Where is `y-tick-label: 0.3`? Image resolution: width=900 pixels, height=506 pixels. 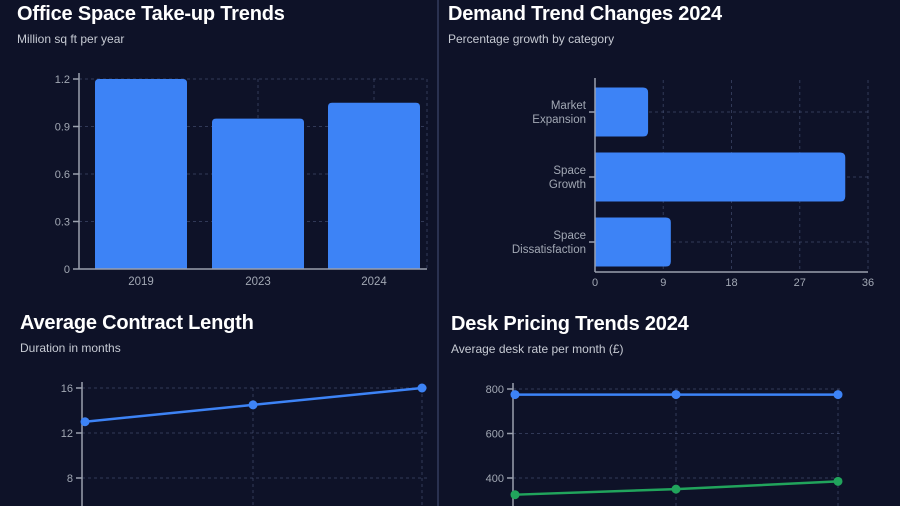
y-tick-label: 0.3 is located at coordinates (62, 223).